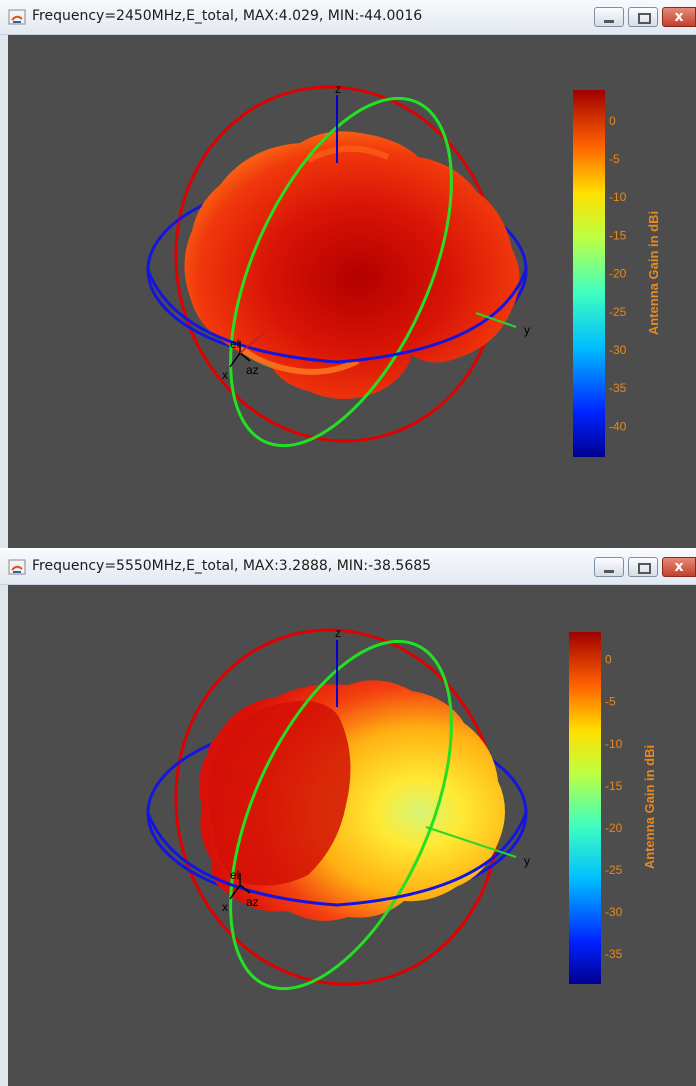  I want to click on colorbar-ticks: 0 -5 -10 -15 -20 -25 -30 -35 -40, so click(618, 274).